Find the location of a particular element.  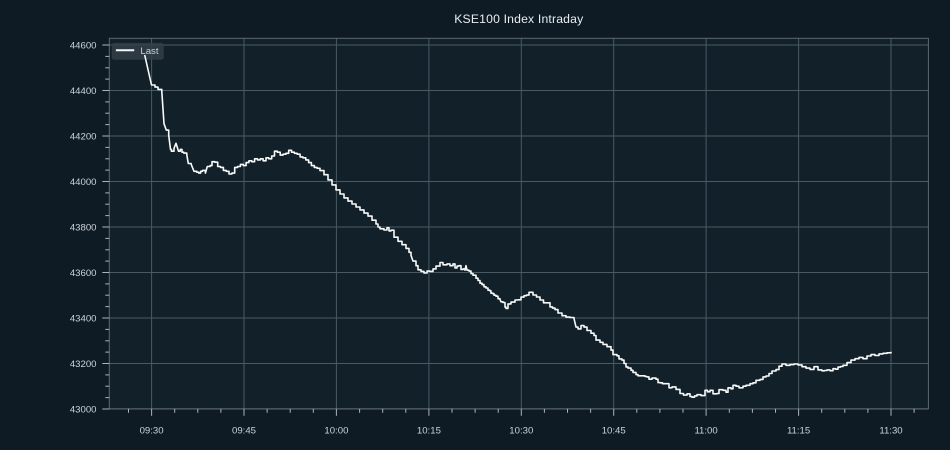

svg-text: KSE100 Index Intraday is located at coordinates (519, 19).